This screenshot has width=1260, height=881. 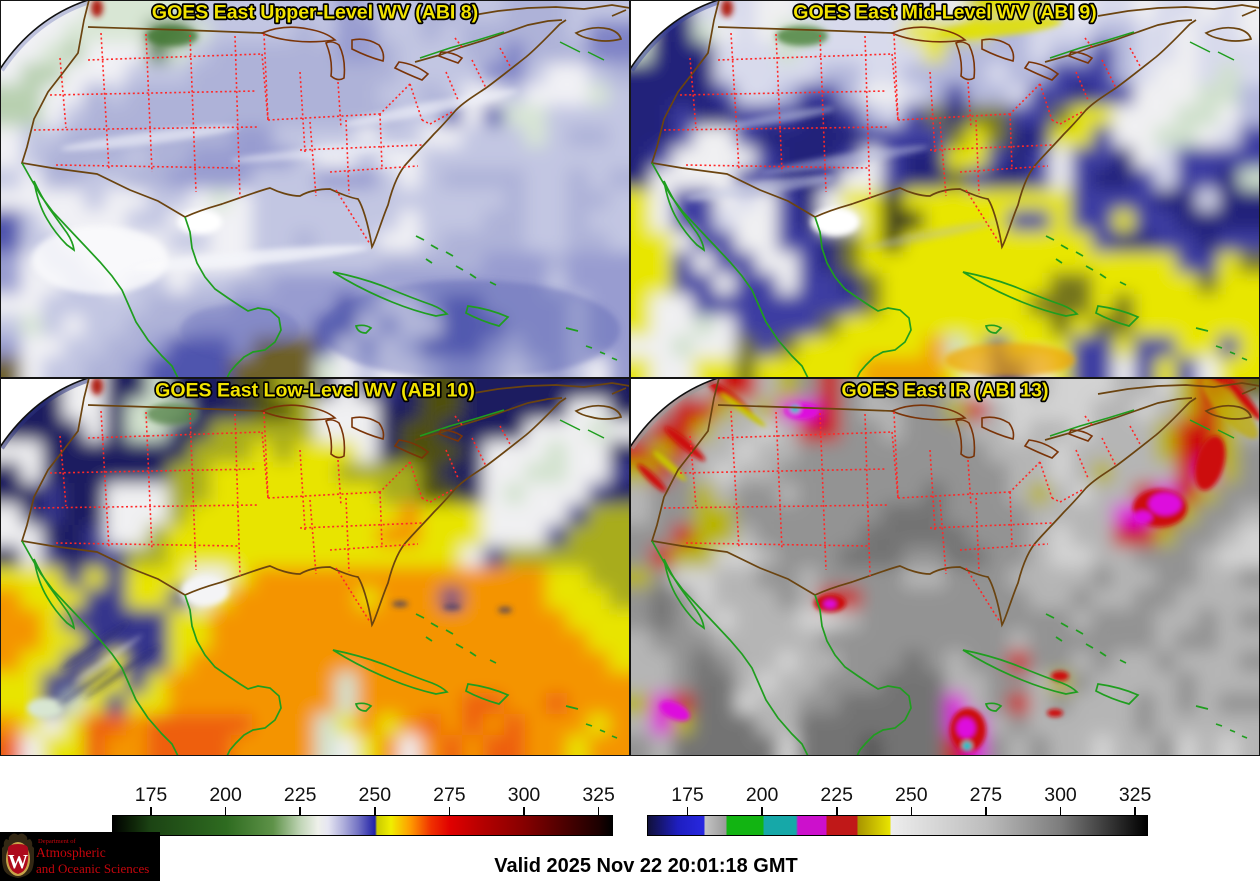 I want to click on svg-text:GOES East Low-Level WV (ABI 10: GOES East Low-Level WV (ABI 10), so click(x=315, y=391).